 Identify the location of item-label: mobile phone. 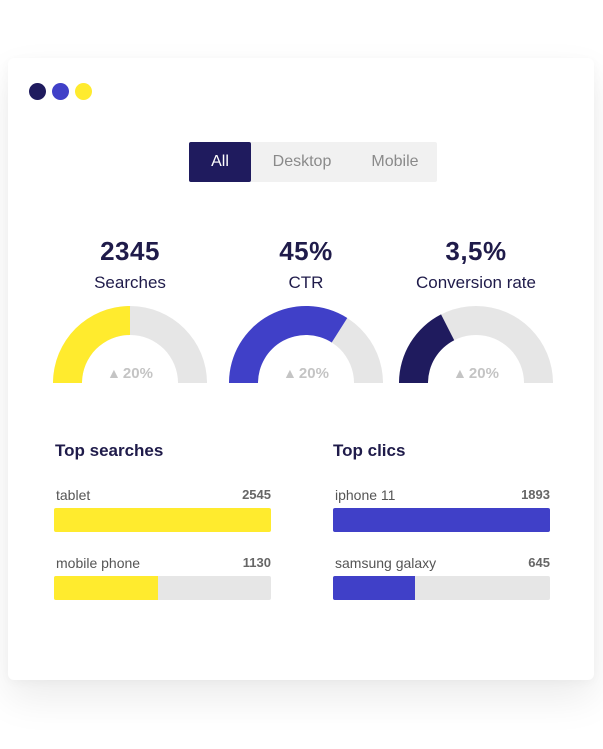
(98, 563).